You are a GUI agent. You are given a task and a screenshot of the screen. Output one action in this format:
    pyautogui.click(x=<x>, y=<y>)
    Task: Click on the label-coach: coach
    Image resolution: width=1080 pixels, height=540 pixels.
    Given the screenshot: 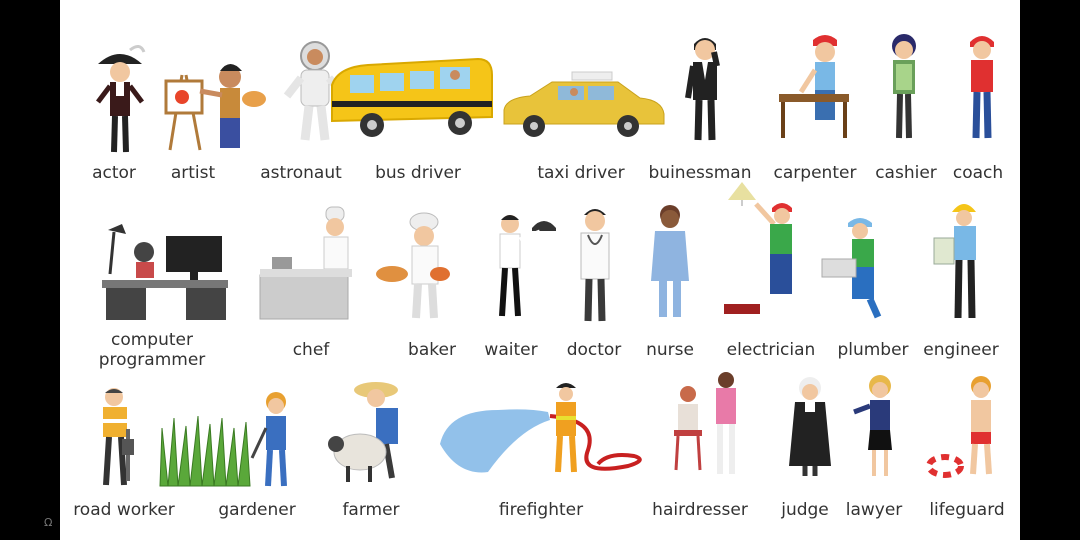 What is the action you would take?
    pyautogui.click(x=978, y=173)
    